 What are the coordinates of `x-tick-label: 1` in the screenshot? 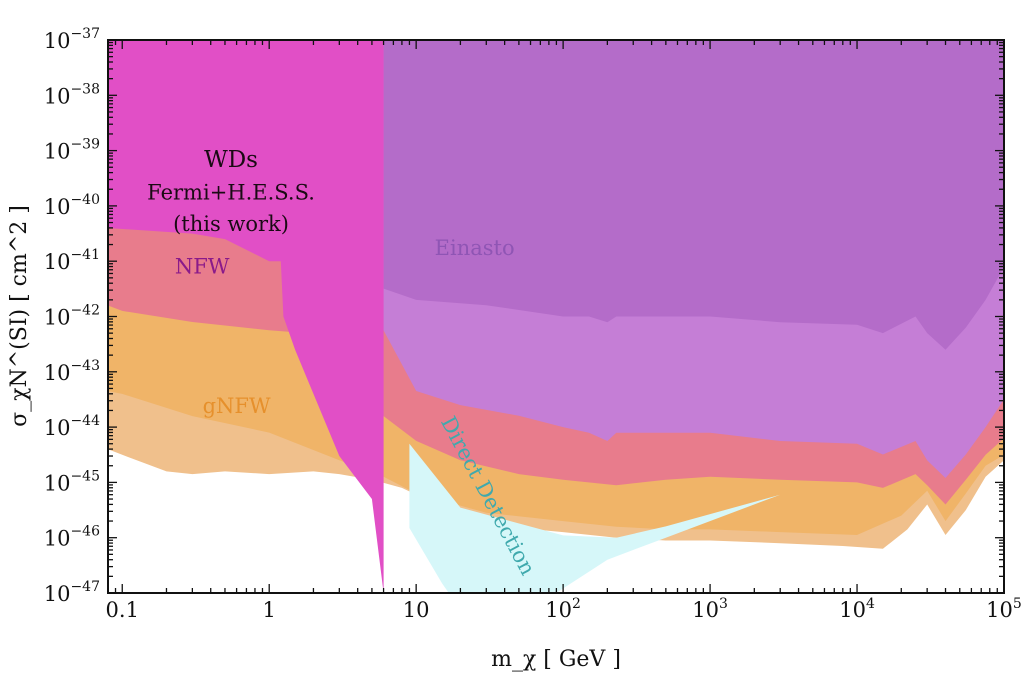 It's located at (269, 610).